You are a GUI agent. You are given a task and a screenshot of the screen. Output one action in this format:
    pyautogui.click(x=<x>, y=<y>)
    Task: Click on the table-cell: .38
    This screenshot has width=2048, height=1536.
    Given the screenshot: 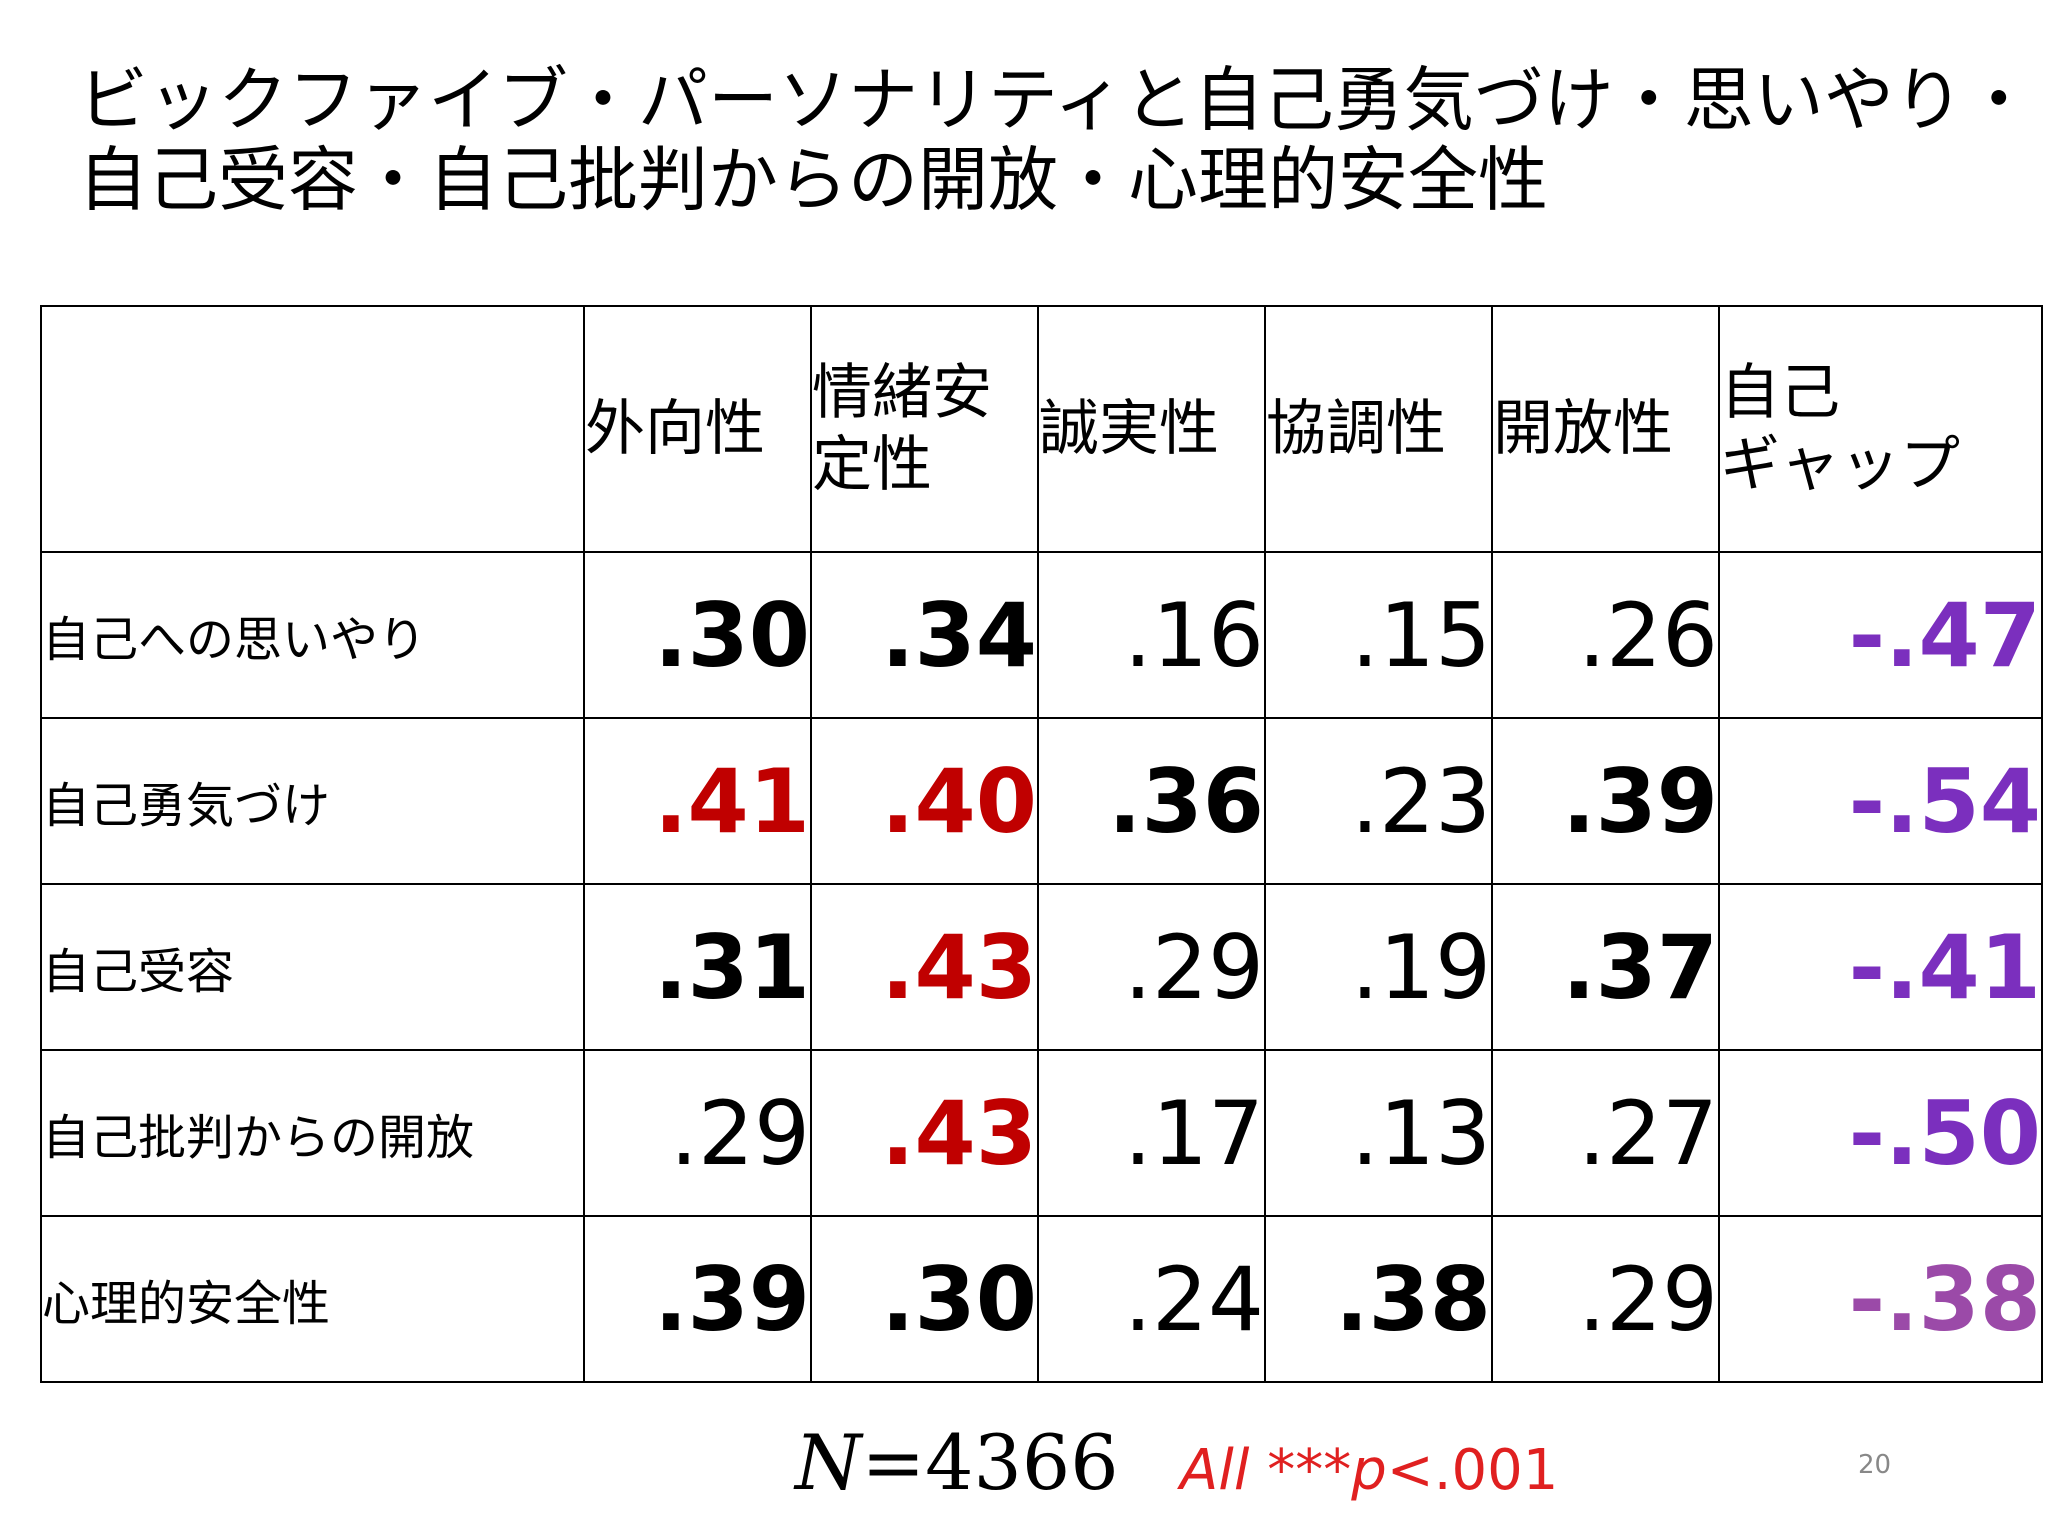 What is the action you would take?
    pyautogui.click(x=1378, y=1299)
    